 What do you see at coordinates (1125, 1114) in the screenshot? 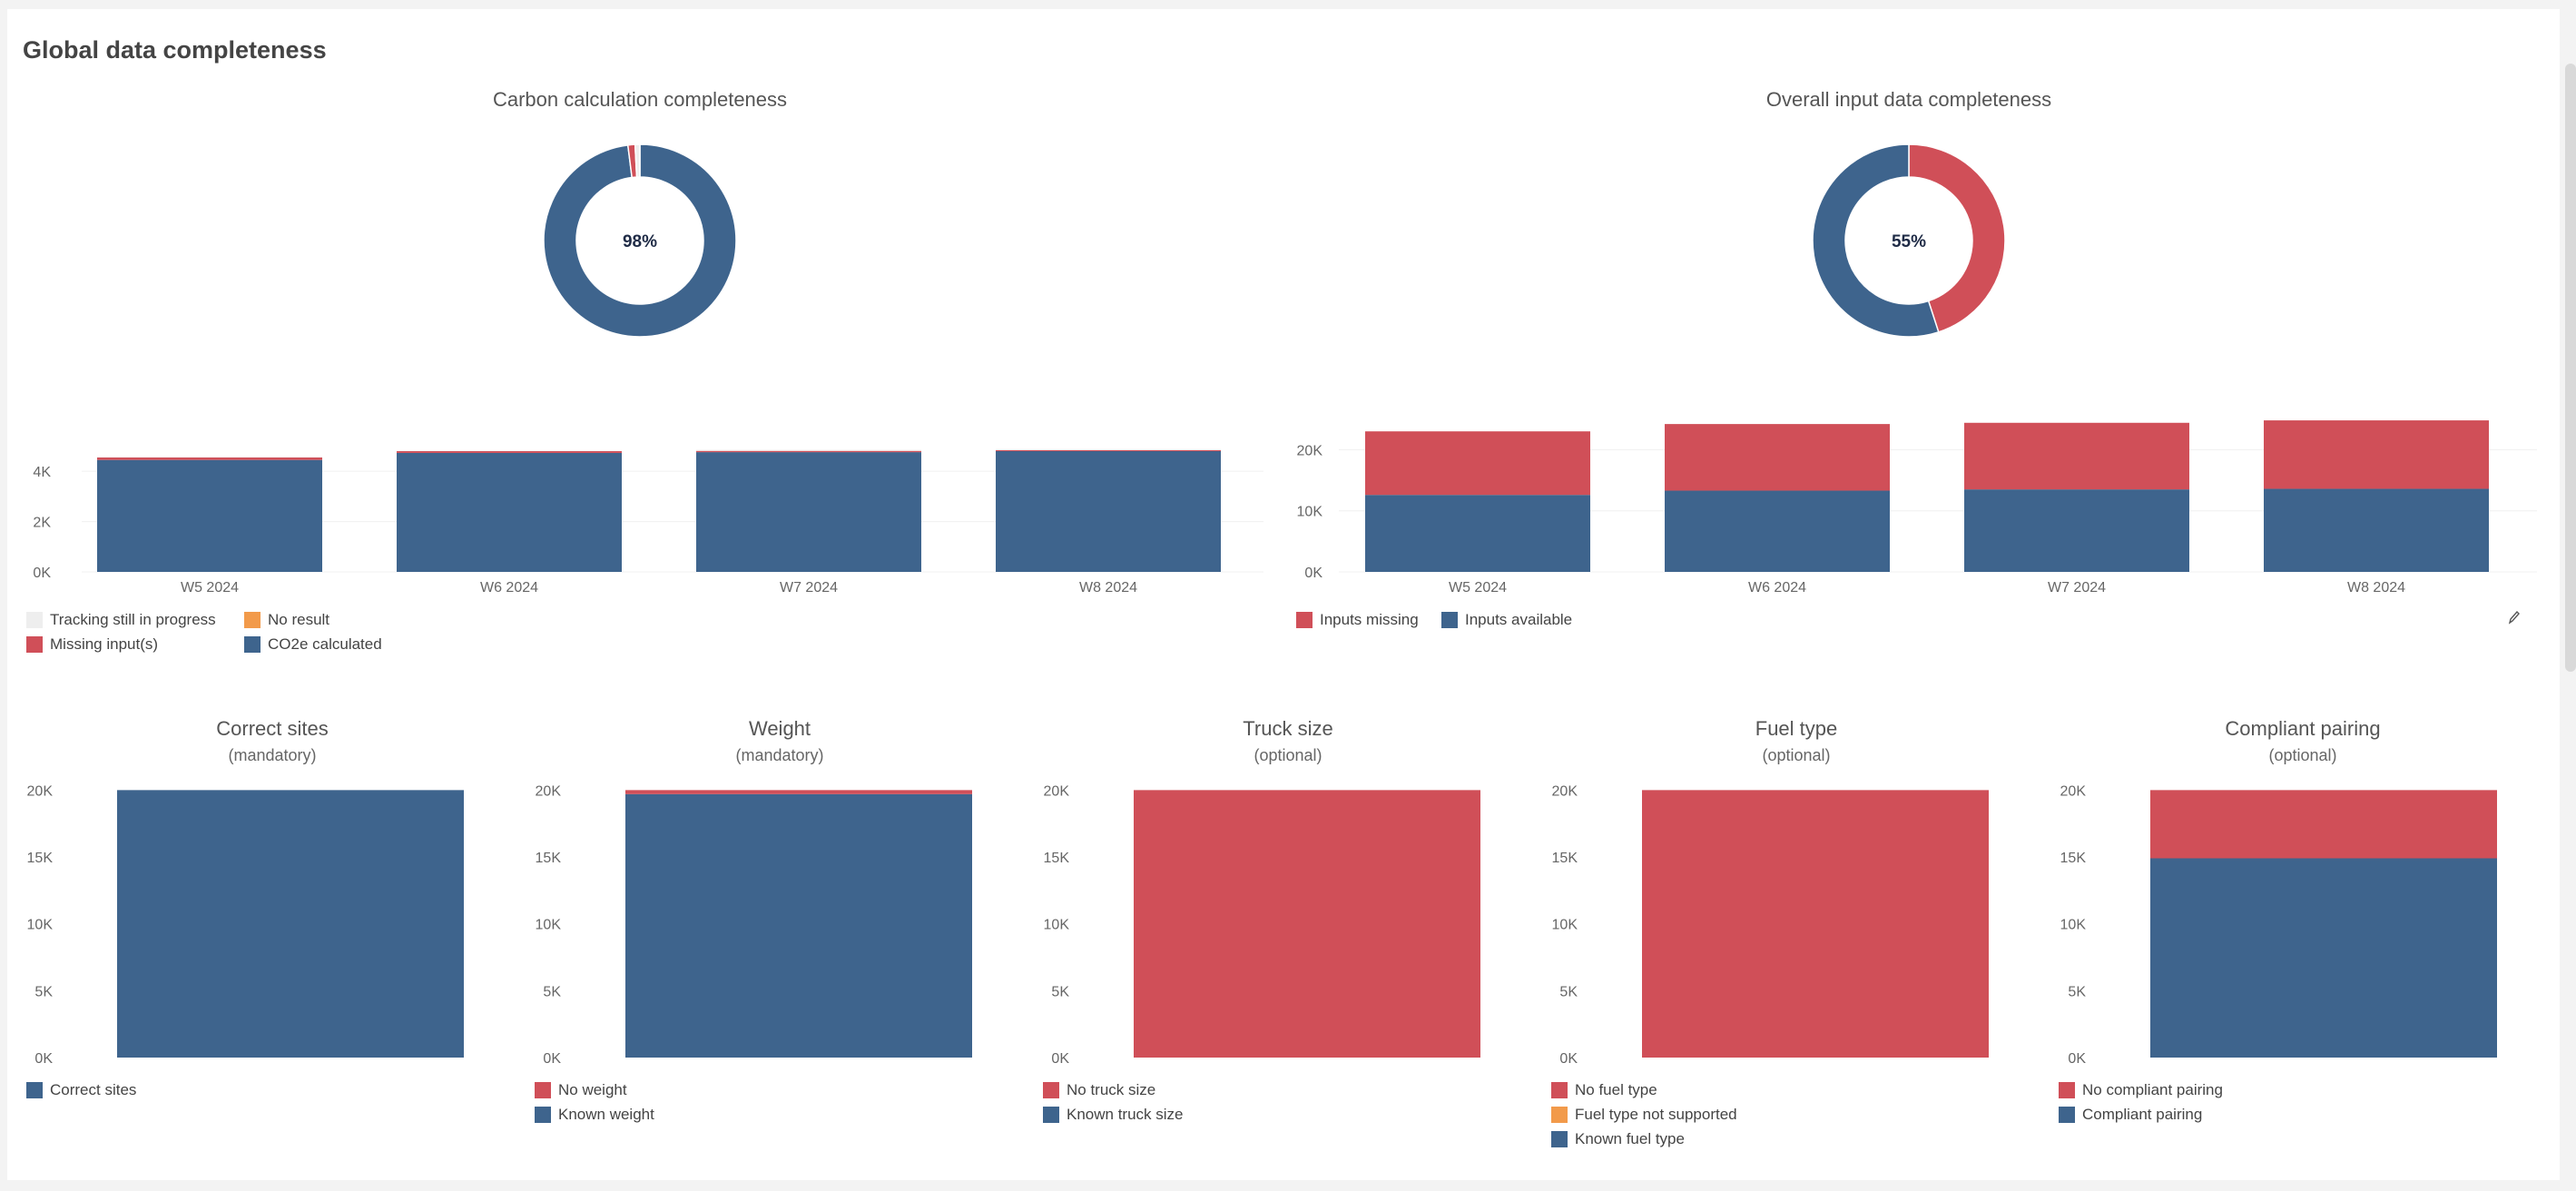
I see `legend-label: Known truck size` at bounding box center [1125, 1114].